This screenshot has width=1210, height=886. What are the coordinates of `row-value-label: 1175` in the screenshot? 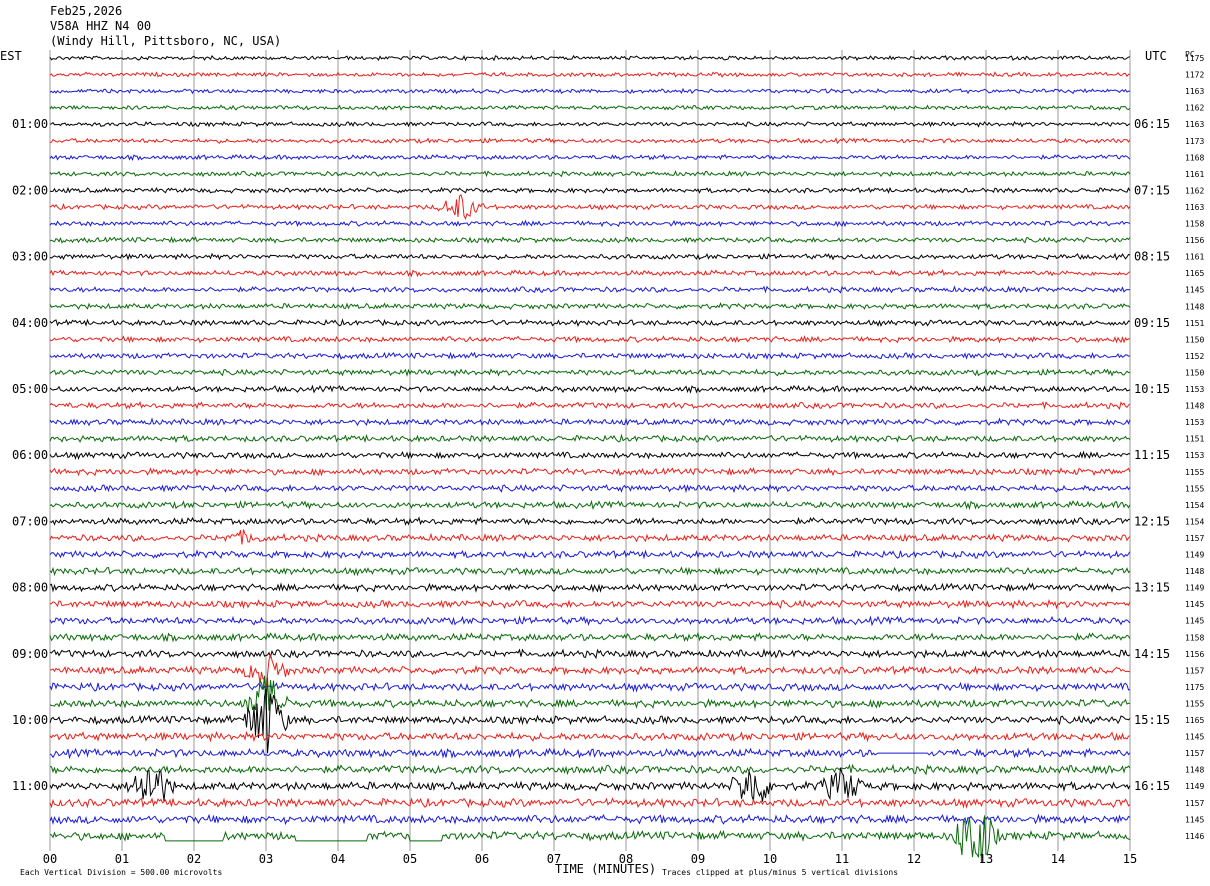 It's located at (1194, 687).